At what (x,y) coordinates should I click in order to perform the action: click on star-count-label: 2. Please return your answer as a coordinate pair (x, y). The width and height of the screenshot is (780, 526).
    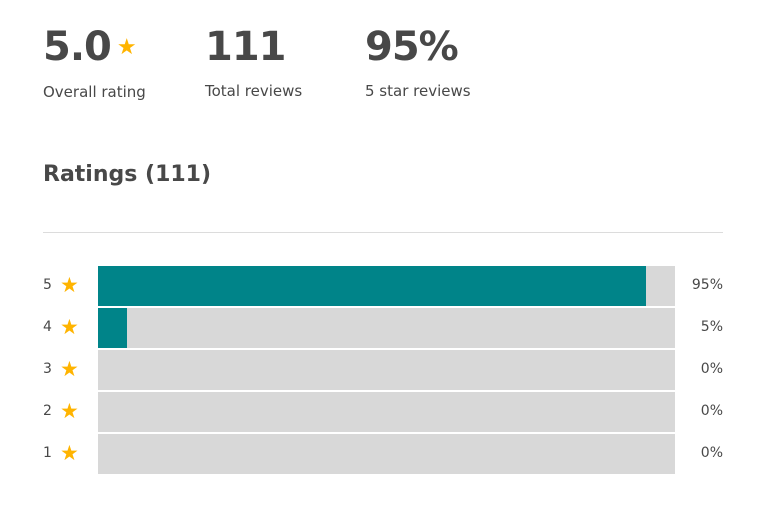
    Looking at the image, I should click on (47, 411).